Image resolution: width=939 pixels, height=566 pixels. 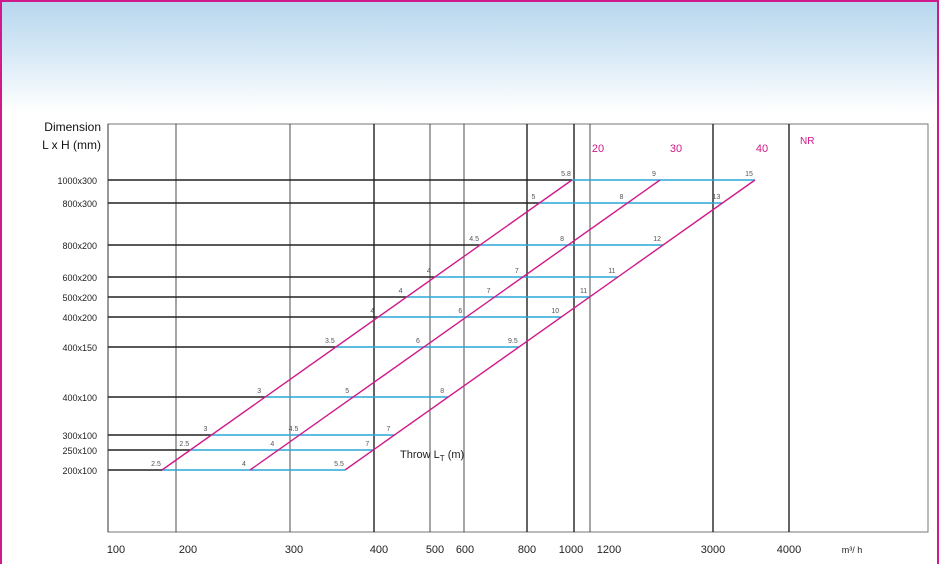 I want to click on x-tick-label: 1200, so click(x=609, y=550).